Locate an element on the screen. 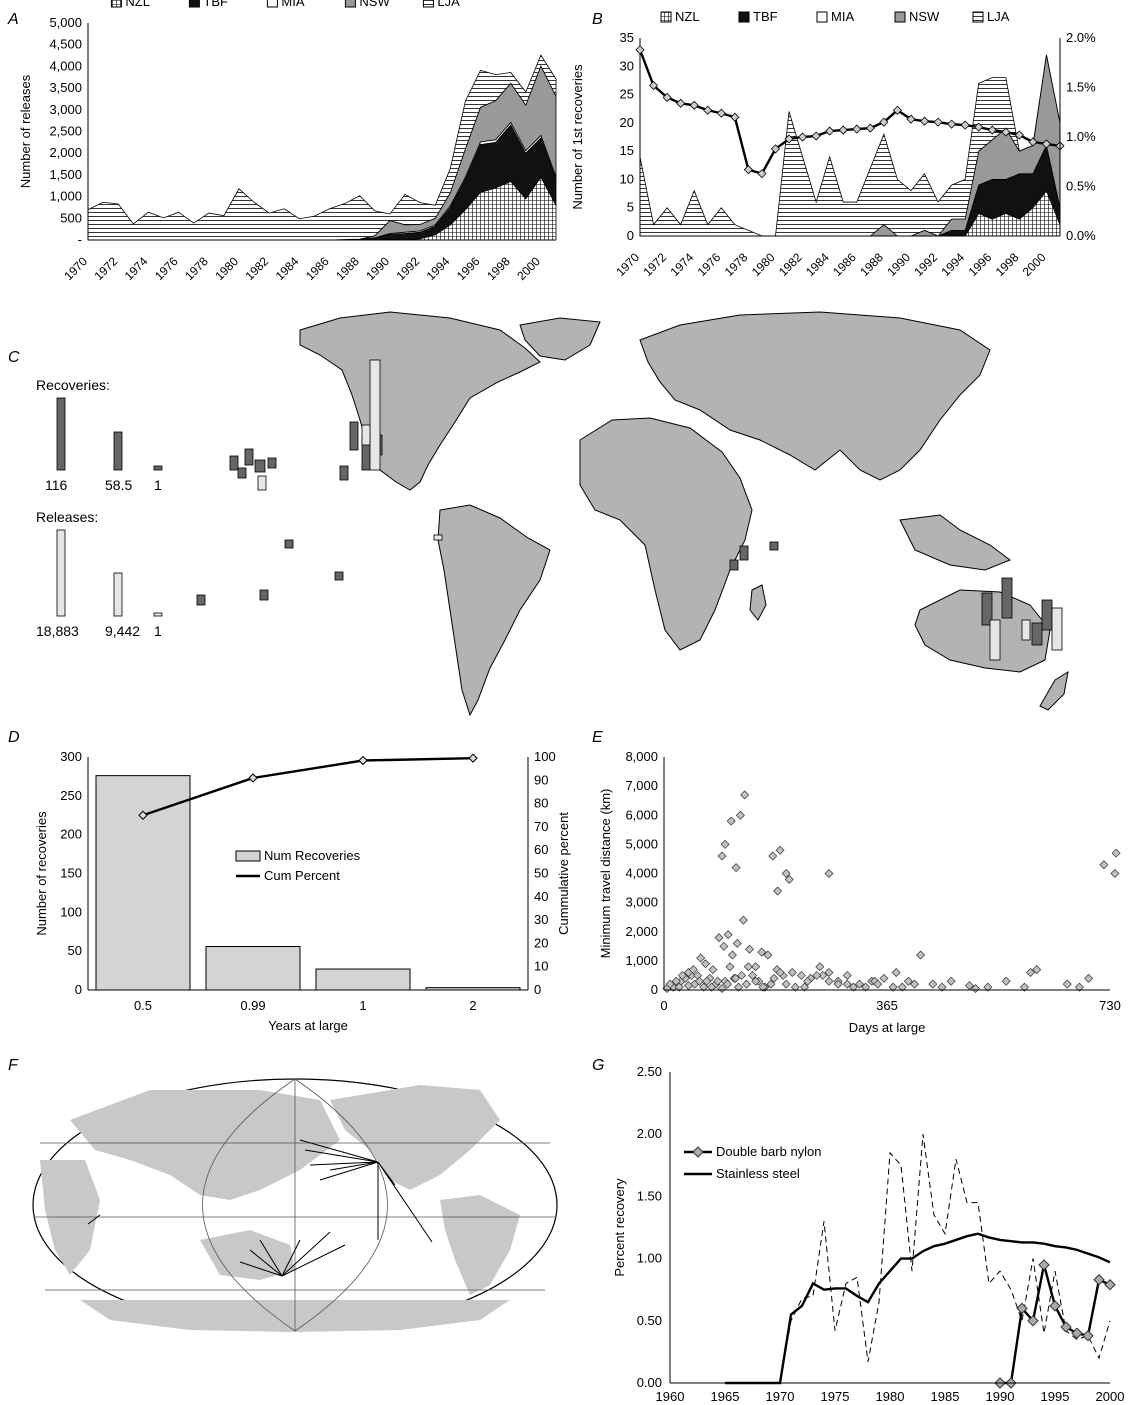  chart-b-legend-label-tbf: TBF is located at coordinates (765, 16).